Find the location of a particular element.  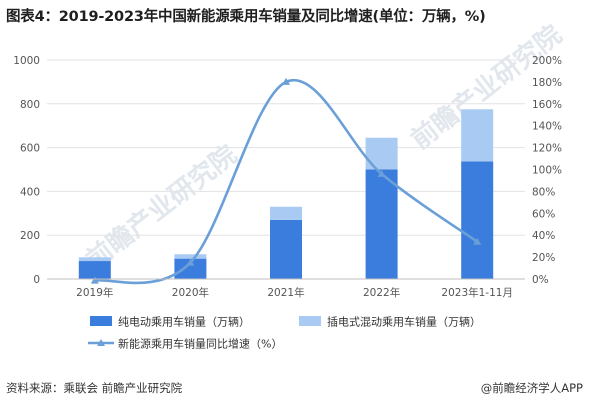

credit: @前瞻经济学人APP is located at coordinates (531, 388).